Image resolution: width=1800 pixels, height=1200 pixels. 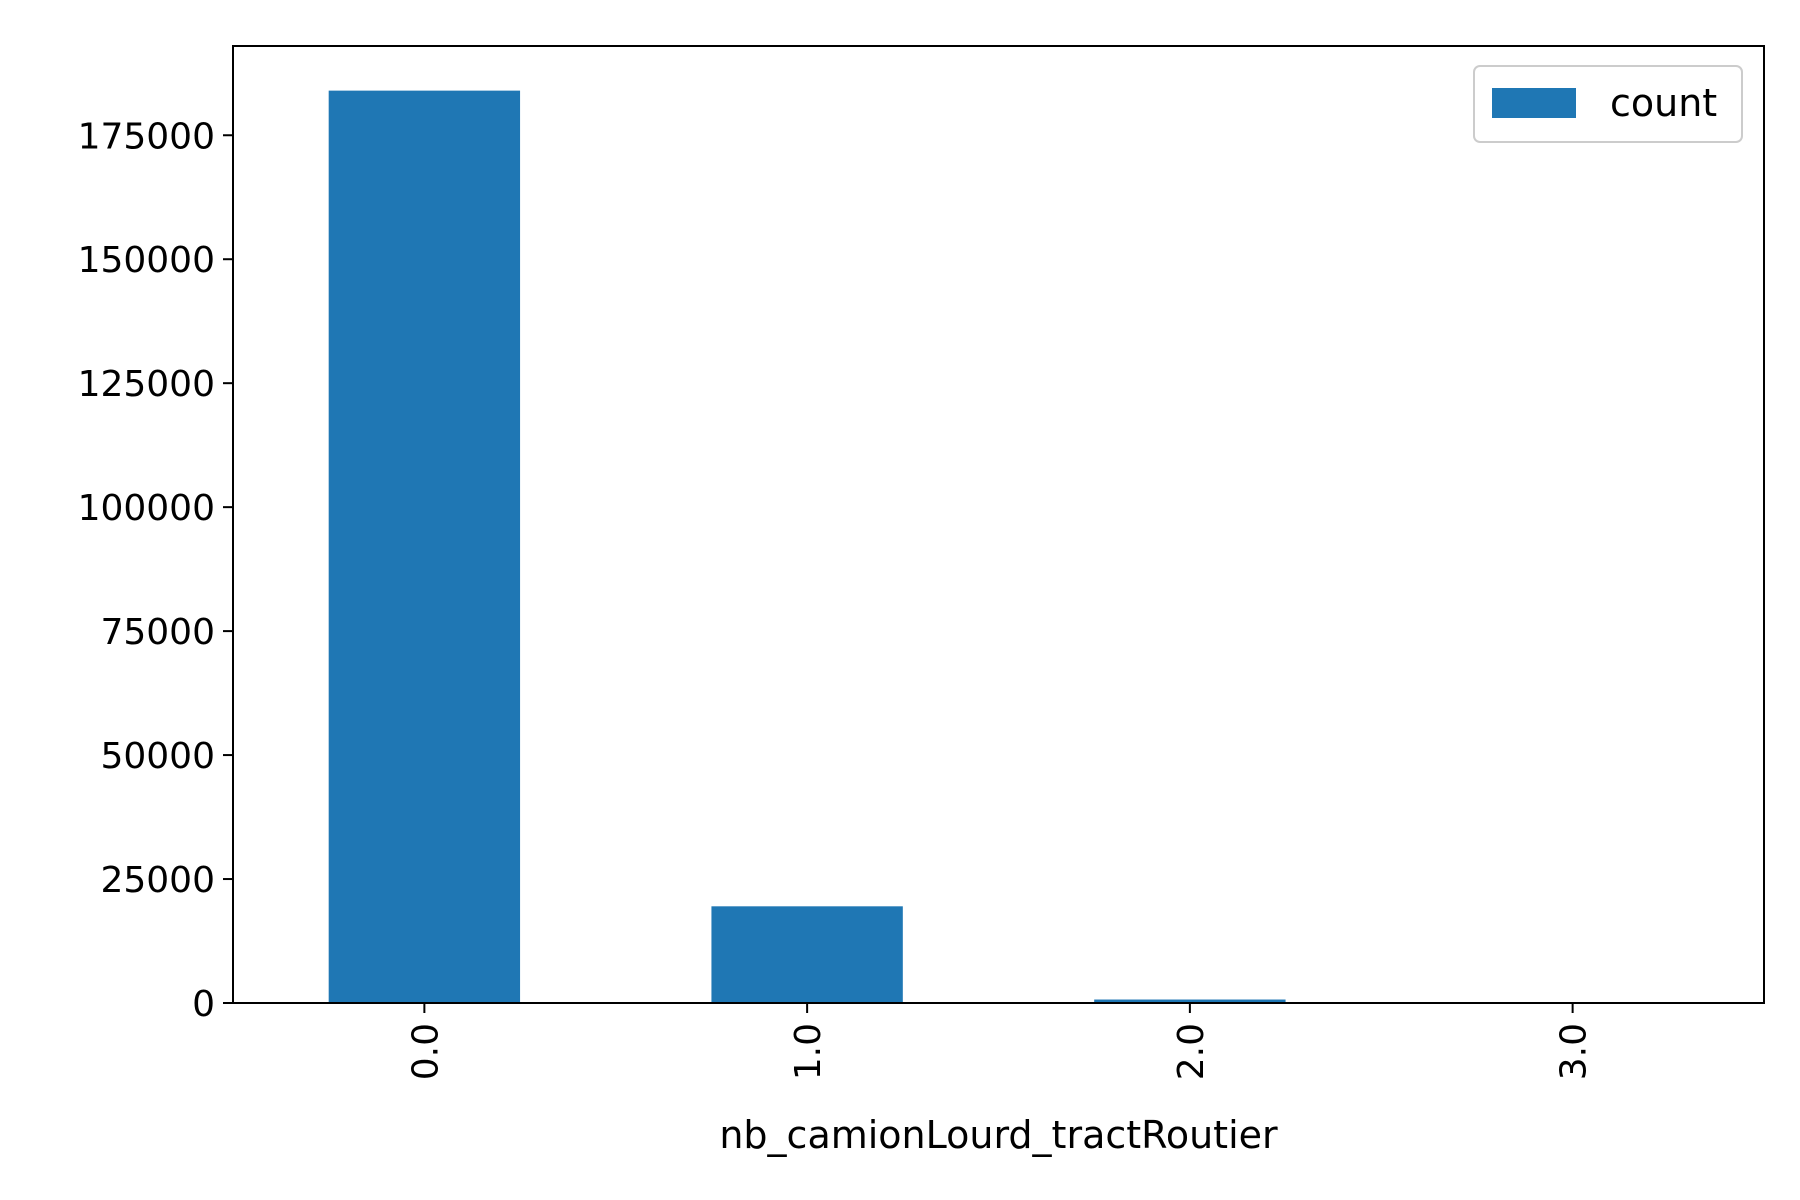 I want to click on y-tick-label: 50000, so click(x=157, y=756).